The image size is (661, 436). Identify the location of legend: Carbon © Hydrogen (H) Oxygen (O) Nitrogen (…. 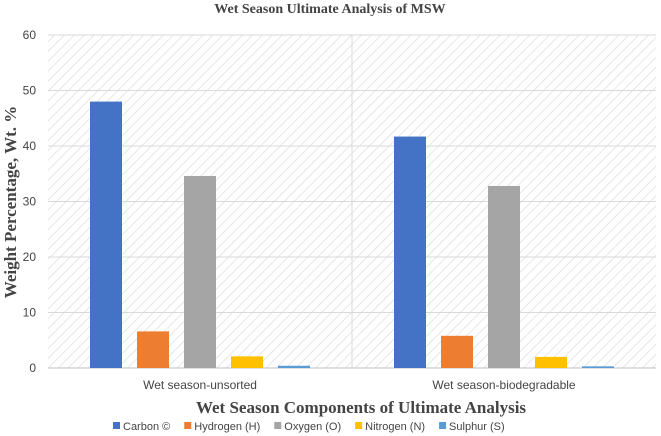
(309, 427).